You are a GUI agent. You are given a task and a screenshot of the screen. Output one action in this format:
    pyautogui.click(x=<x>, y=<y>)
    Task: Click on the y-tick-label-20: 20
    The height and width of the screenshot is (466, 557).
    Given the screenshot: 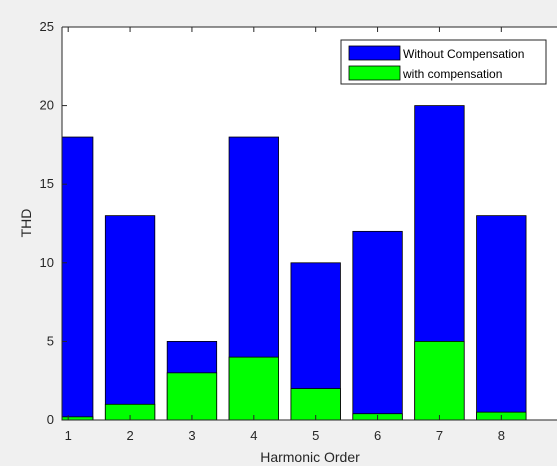 What is the action you would take?
    pyautogui.click(x=47, y=105)
    